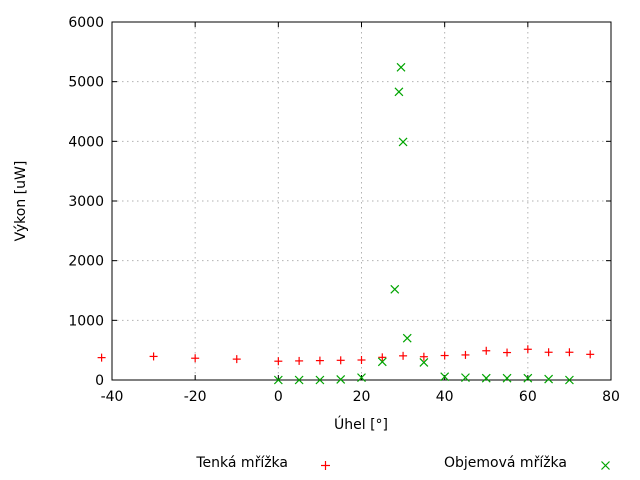 The image size is (640, 480). What do you see at coordinates (86, 202) in the screenshot?
I see `y-tick-label: 3000` at bounding box center [86, 202].